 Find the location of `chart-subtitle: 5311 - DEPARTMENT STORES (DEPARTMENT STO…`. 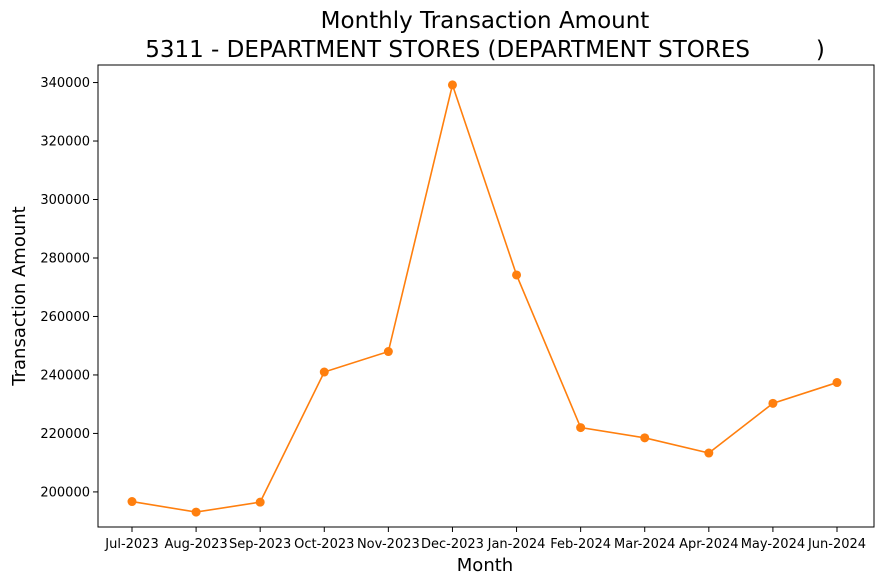

chart-subtitle: 5311 - DEPARTMENT STORES (DEPARTMENT STO… is located at coordinates (485, 50).